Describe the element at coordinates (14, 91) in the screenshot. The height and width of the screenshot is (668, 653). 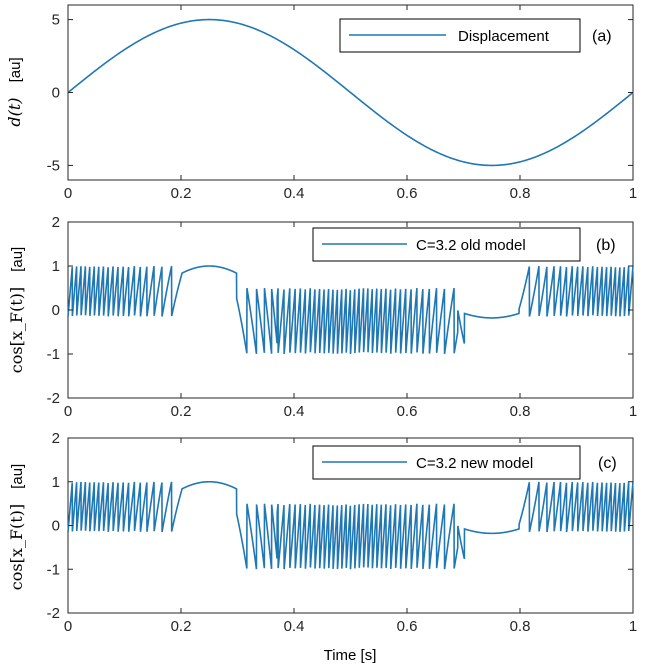
I see `panel-a-ylabel: d(t) [au]` at that location.